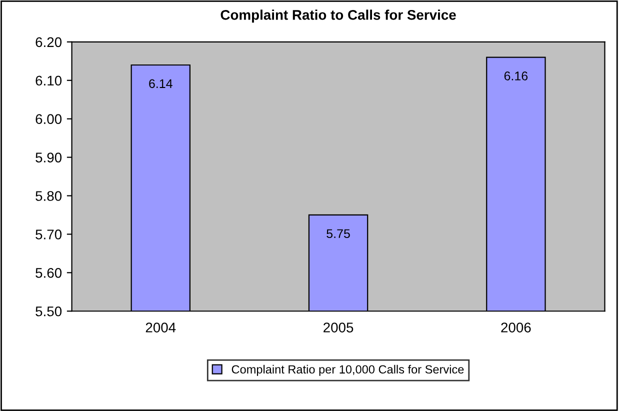 Image resolution: width=619 pixels, height=411 pixels. What do you see at coordinates (49, 119) in the screenshot?
I see `y-tick-label: 6.00` at bounding box center [49, 119].